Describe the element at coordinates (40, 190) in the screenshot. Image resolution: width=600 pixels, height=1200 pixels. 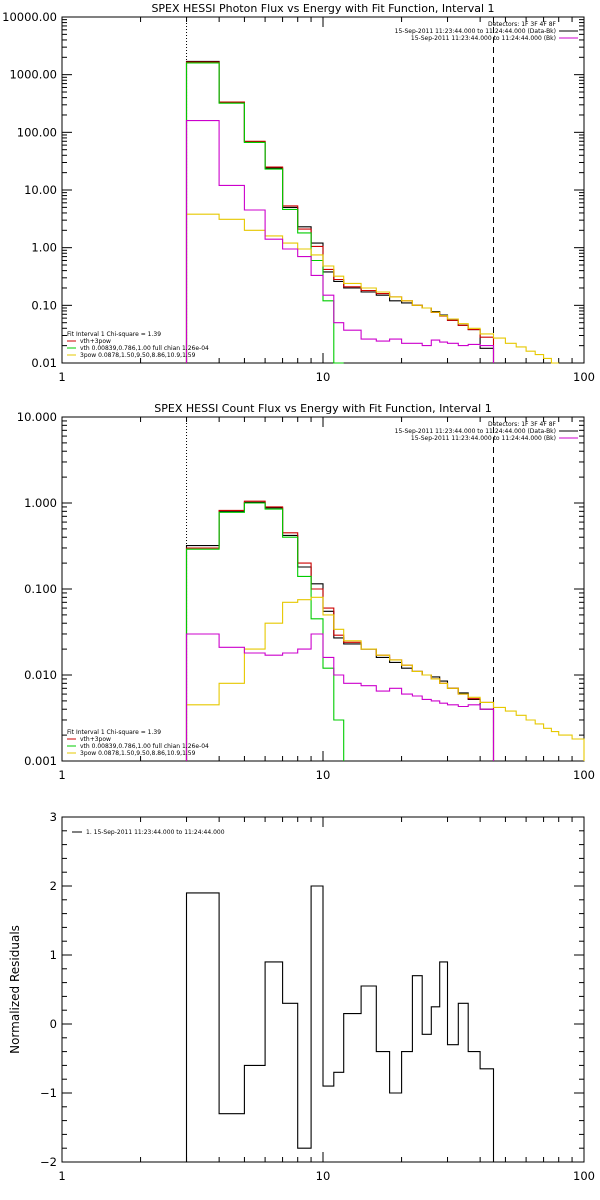
I see `y-tick-label: 10.00` at that location.